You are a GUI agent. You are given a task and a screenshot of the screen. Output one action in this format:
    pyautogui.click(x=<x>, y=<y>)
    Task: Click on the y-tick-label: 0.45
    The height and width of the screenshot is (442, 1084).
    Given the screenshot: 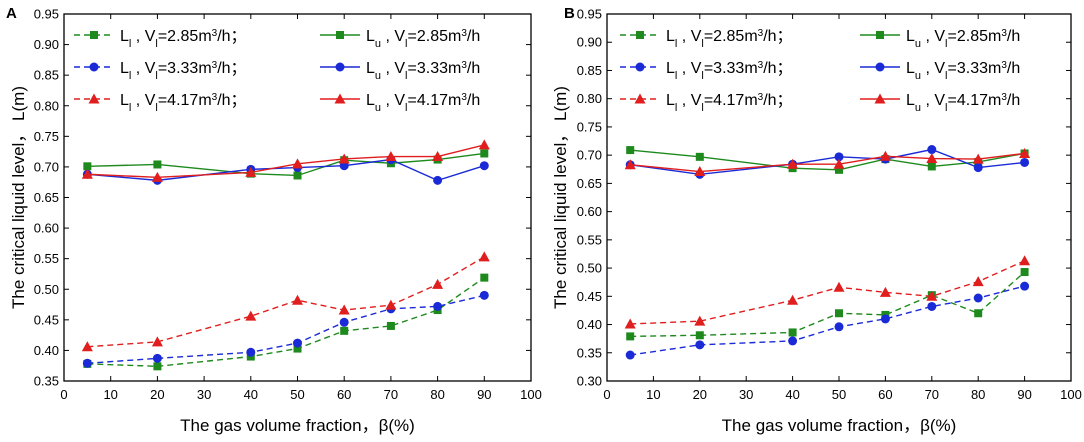 What is the action you would take?
    pyautogui.click(x=589, y=296)
    